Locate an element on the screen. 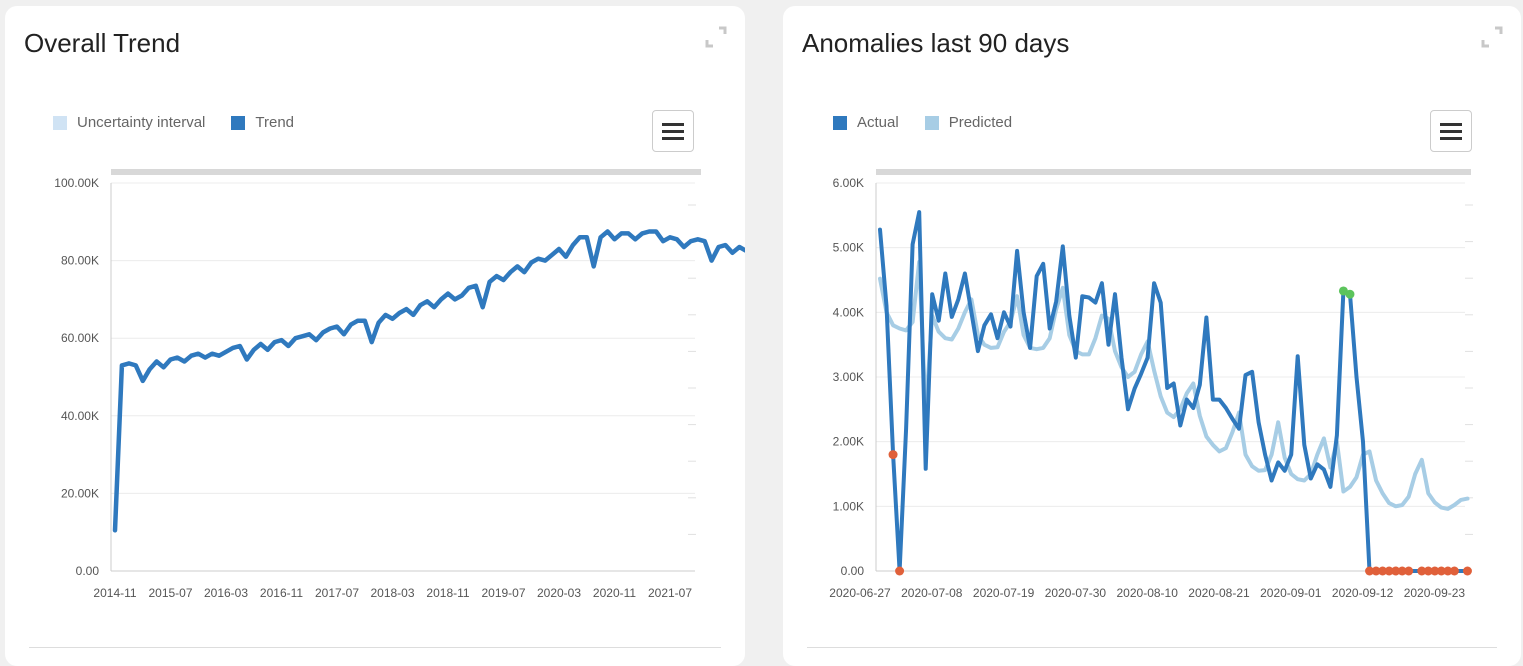  x-tick-label: 2018-11 is located at coordinates (447, 593).